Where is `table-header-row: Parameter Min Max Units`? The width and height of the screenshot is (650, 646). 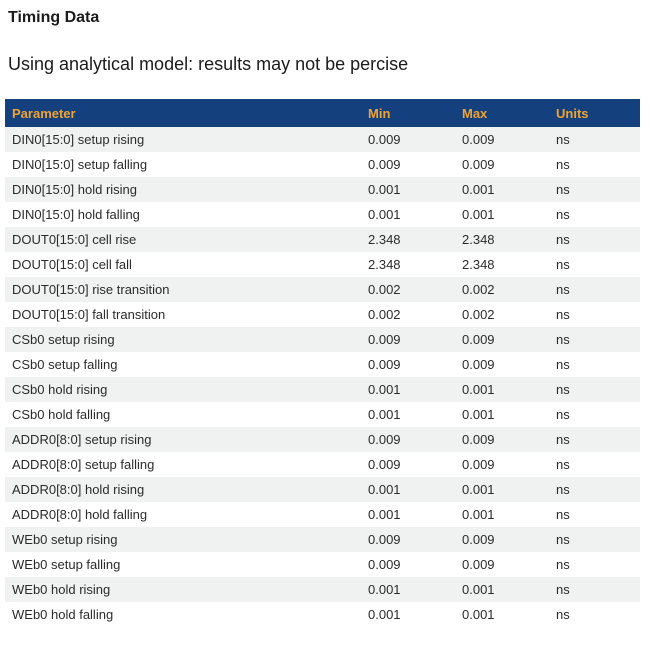
table-header-row: Parameter Min Max Units is located at coordinates (322, 113).